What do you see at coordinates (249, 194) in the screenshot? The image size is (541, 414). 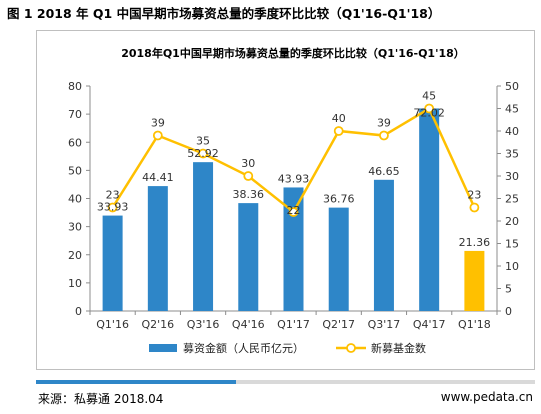 I see `bar-data-label: 38.36` at bounding box center [249, 194].